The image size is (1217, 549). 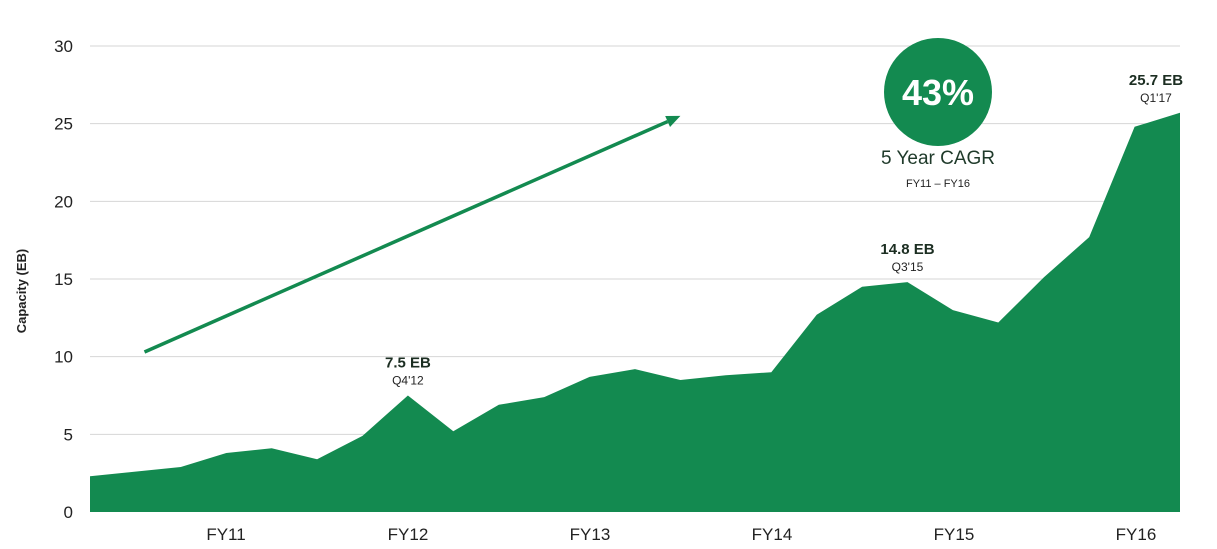 I want to click on y-tick-label: 15, so click(x=63, y=279).